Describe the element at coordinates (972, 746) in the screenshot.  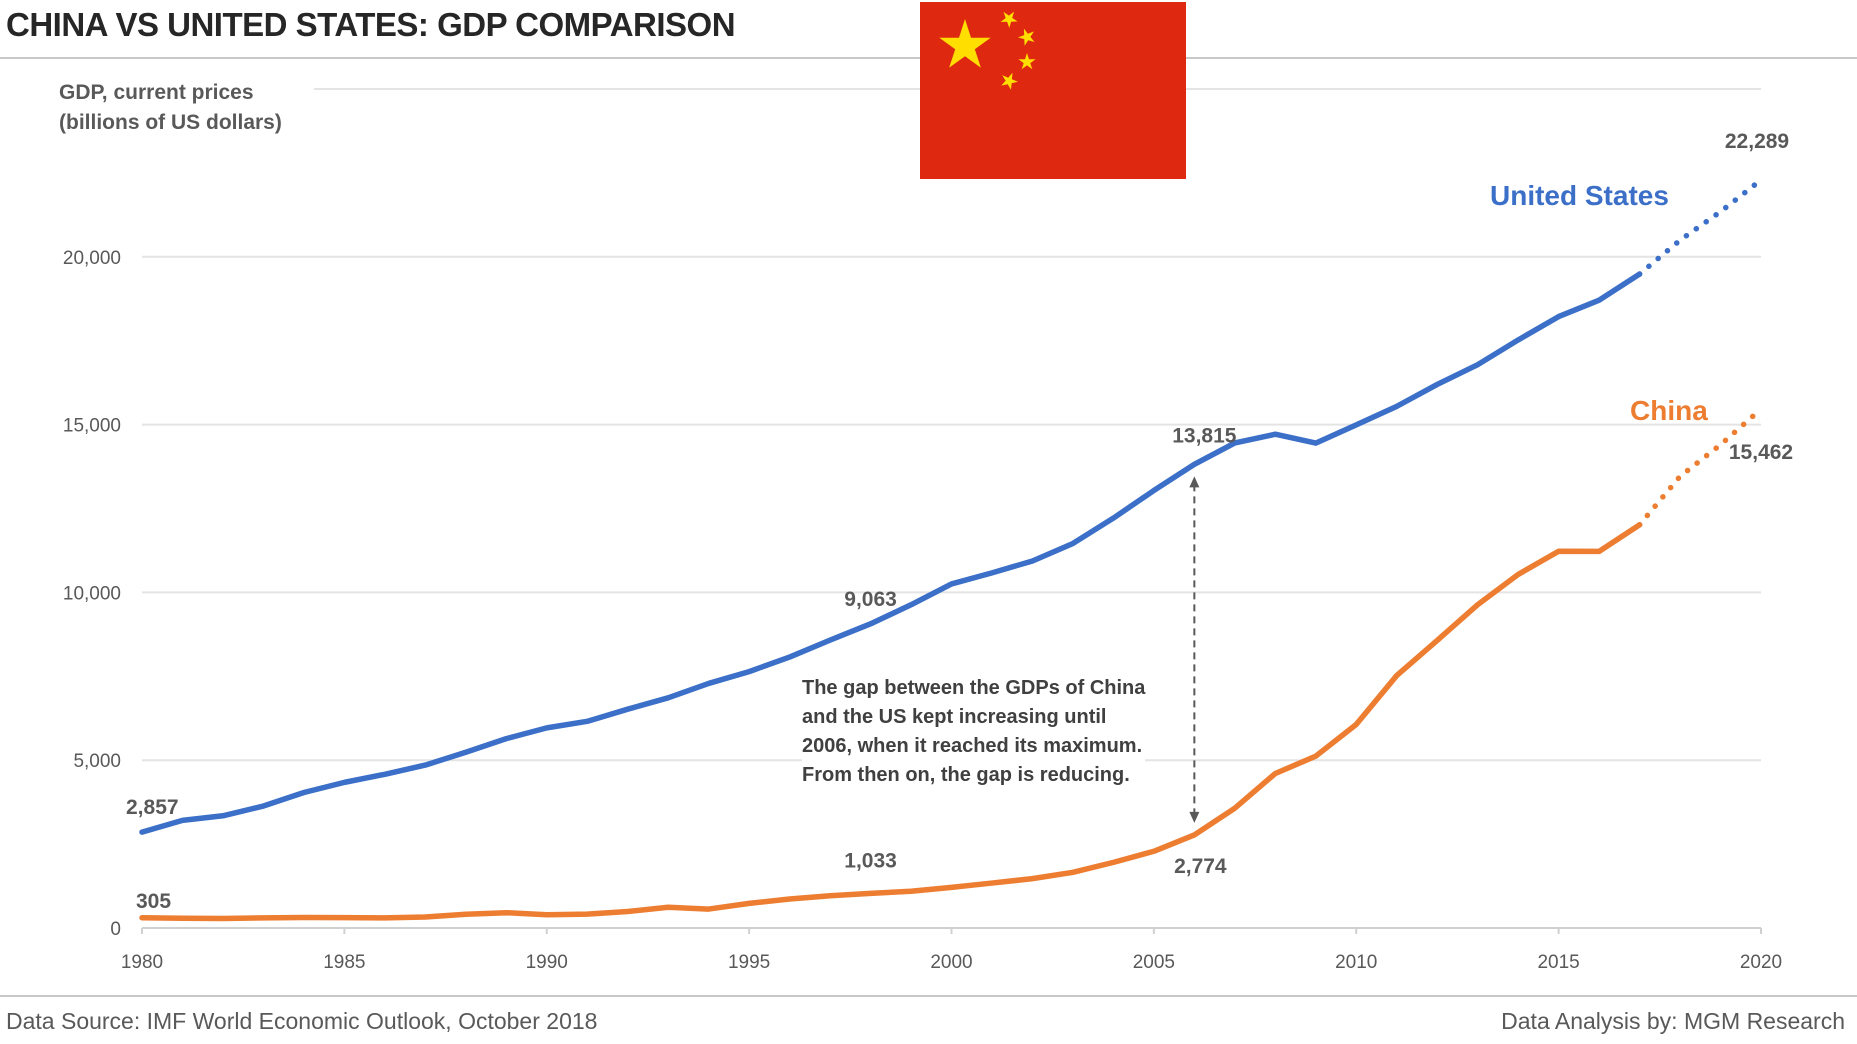
I see `annotation-line: 2006, when it reached its maximum.` at that location.